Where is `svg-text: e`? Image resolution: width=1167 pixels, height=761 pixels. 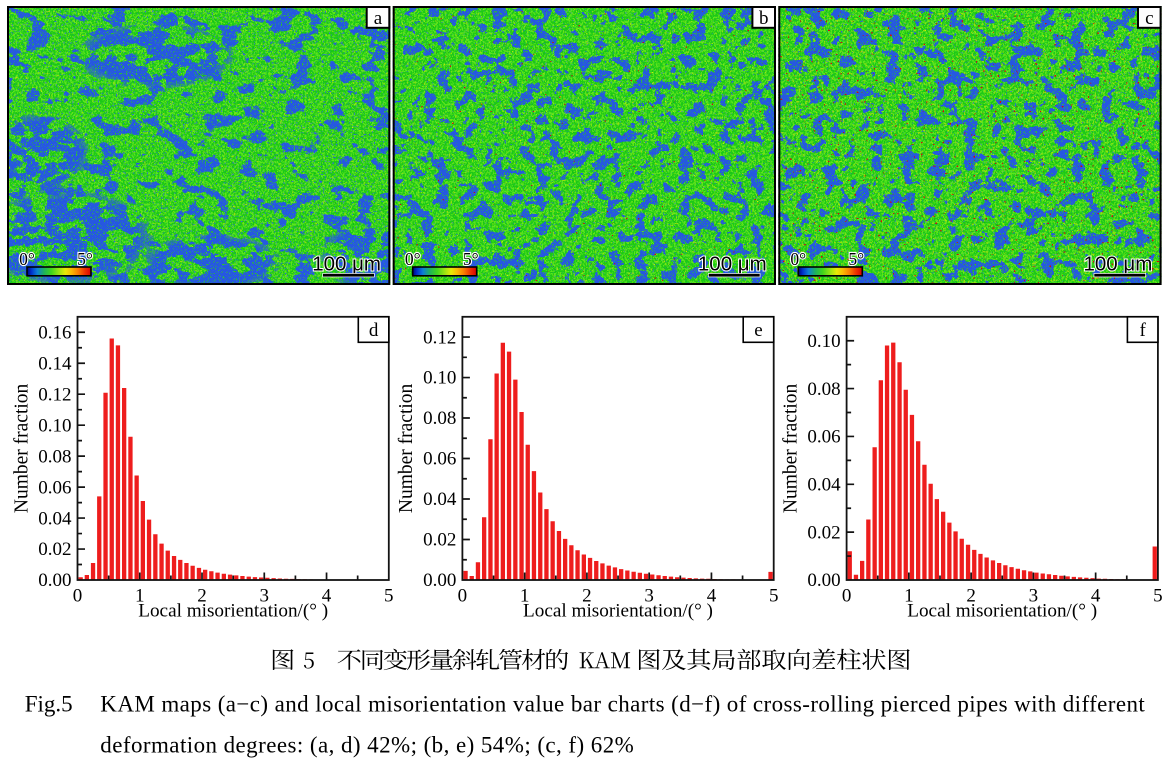 svg-text: e is located at coordinates (758, 330).